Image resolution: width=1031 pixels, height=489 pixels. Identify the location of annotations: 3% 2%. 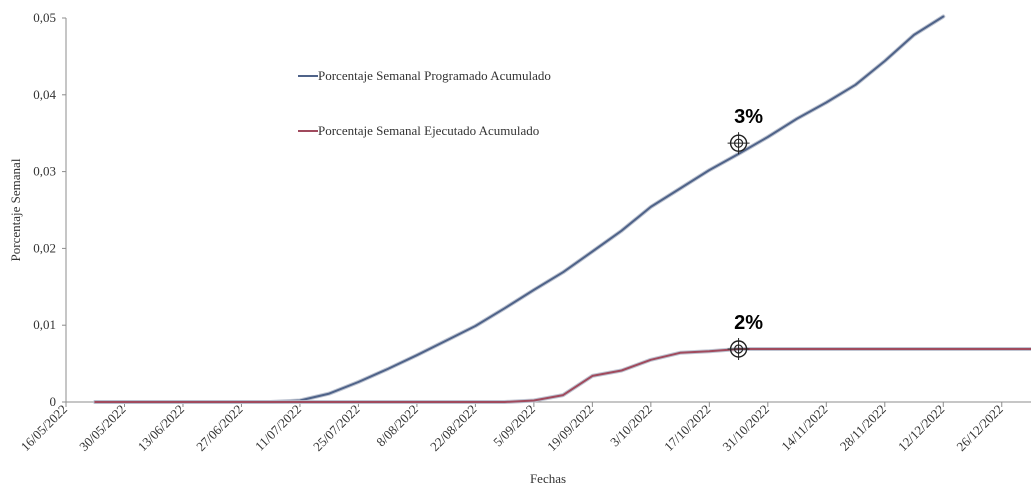
(745, 233).